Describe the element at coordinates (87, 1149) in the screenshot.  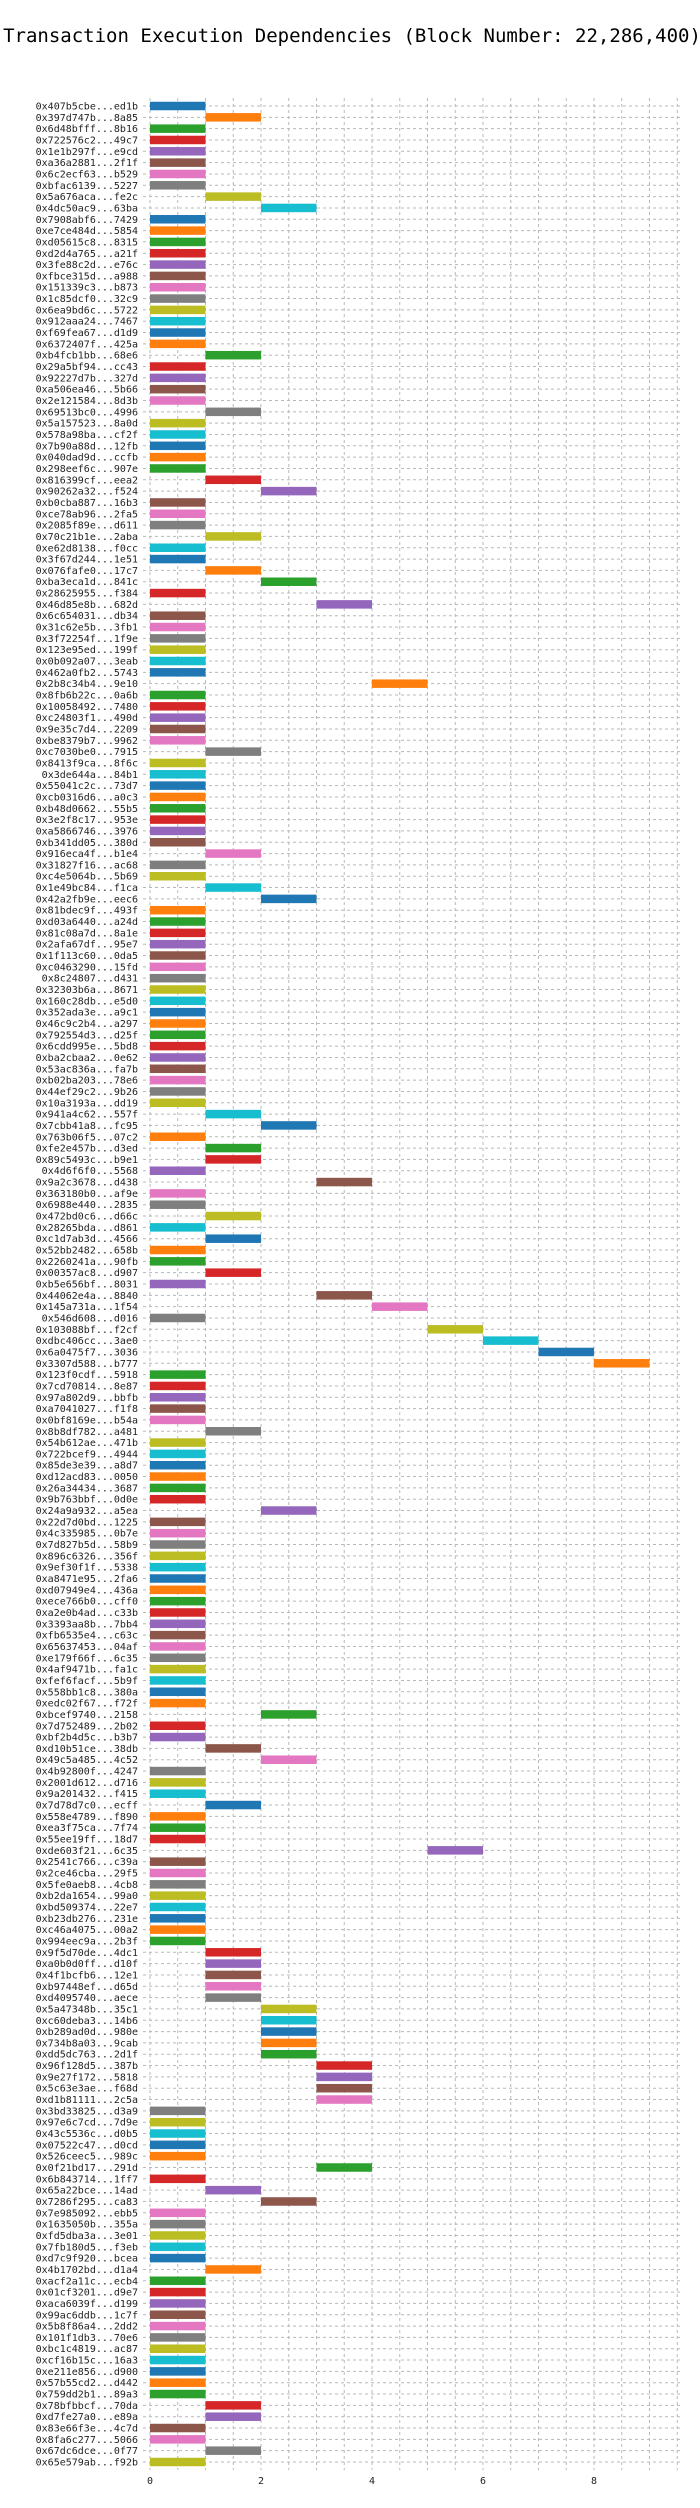
I see `transaction-label: 0xfe2e457b...d3ed` at that location.